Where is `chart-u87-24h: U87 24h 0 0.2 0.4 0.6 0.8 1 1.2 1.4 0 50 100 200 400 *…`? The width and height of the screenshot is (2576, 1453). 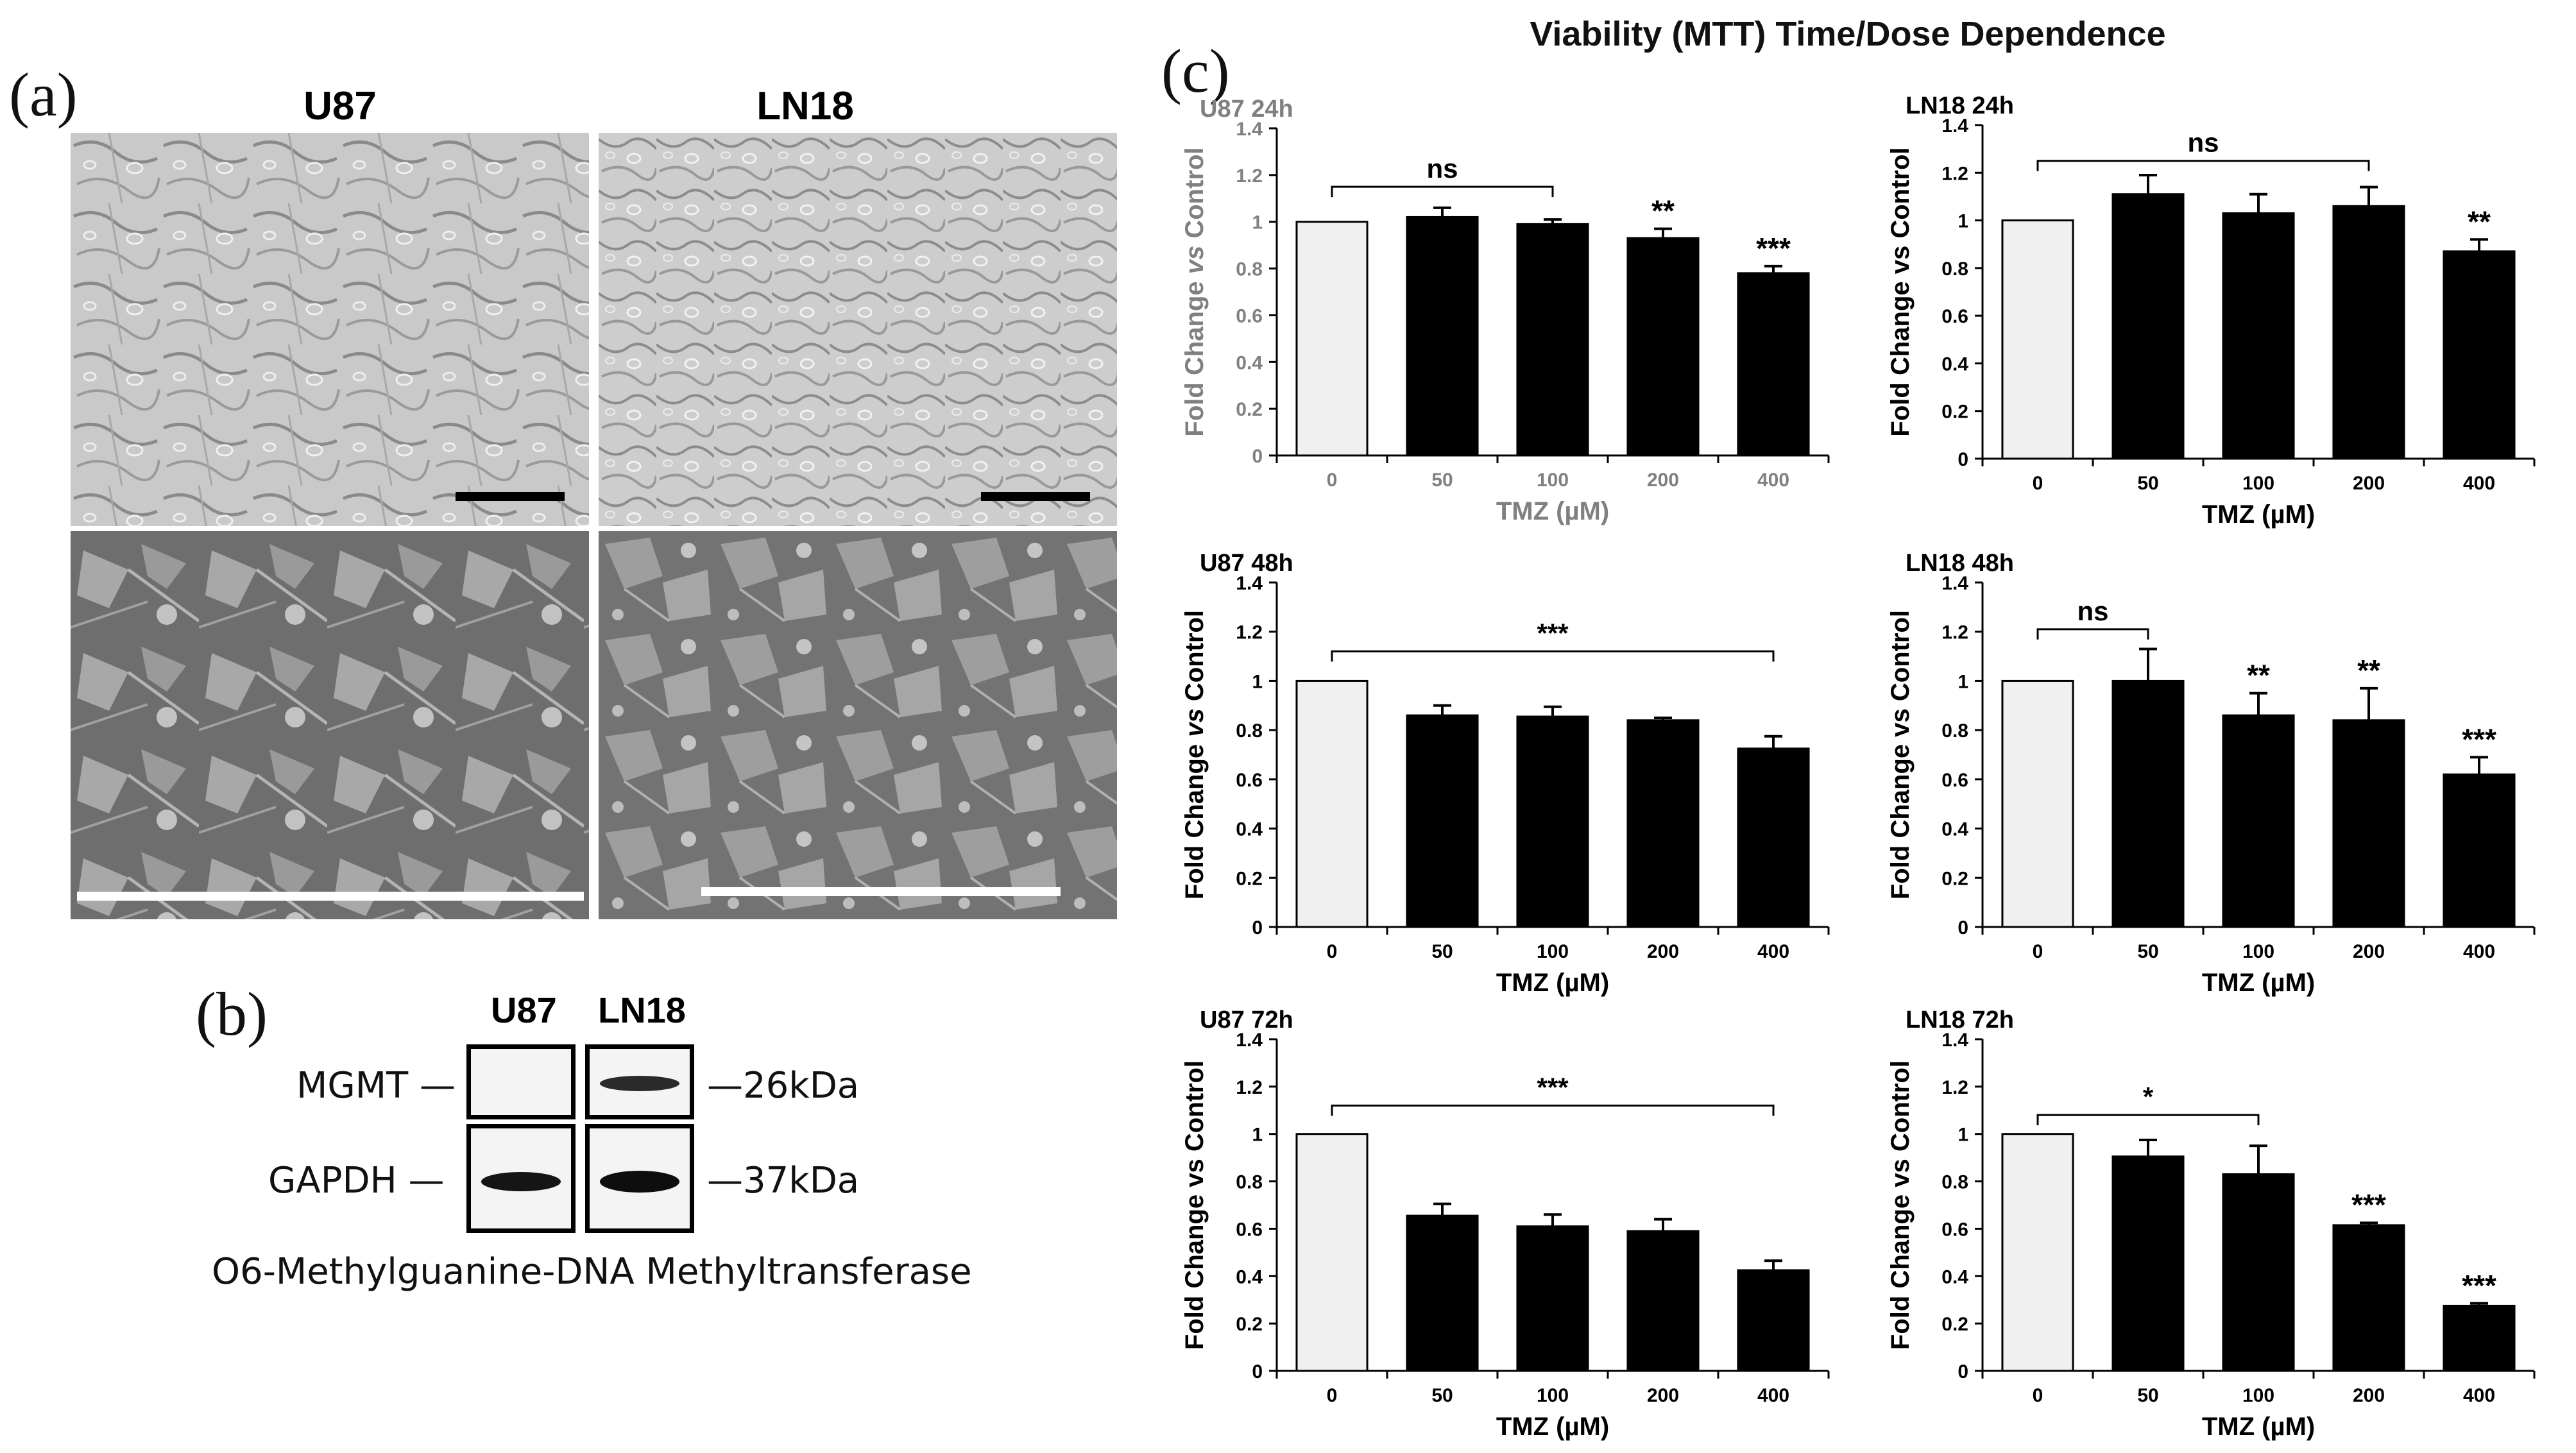
chart-u87-24h: U87 24h 0 0.2 0.4 0.6 0.8 1 1.2 1.4 0 50 100 200 400 *… is located at coordinates (1508, 307).